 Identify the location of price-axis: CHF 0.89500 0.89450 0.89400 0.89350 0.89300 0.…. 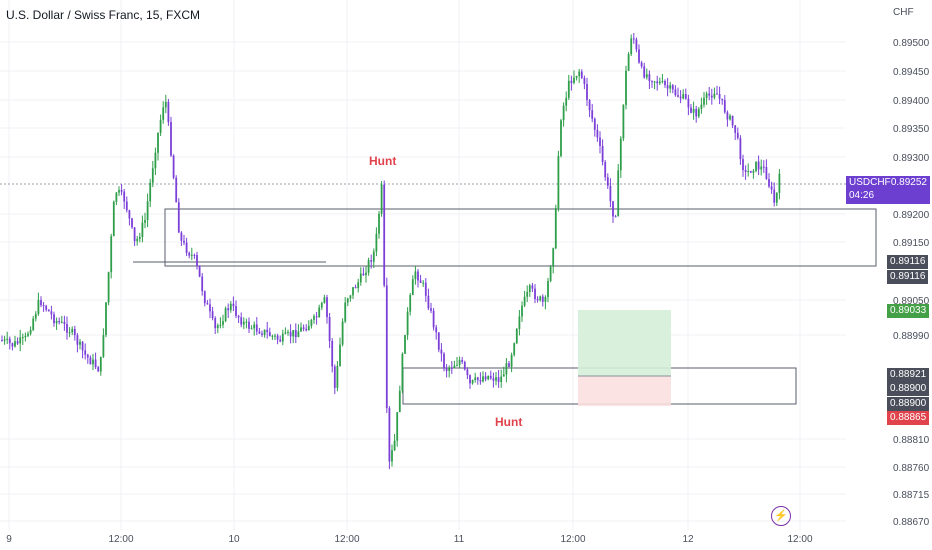
(911, 267).